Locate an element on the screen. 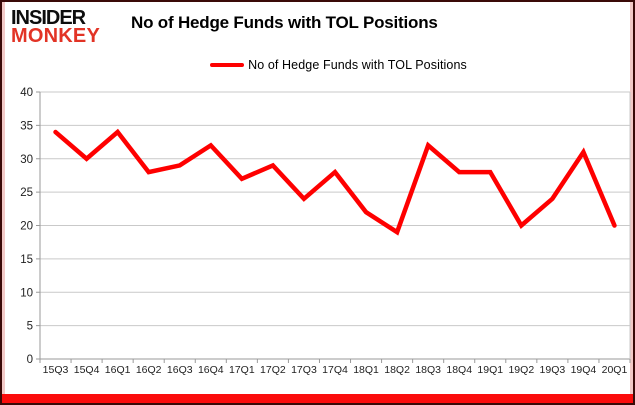 This screenshot has height=405, width=635. legend-line-swatch-icon is located at coordinates (227, 65).